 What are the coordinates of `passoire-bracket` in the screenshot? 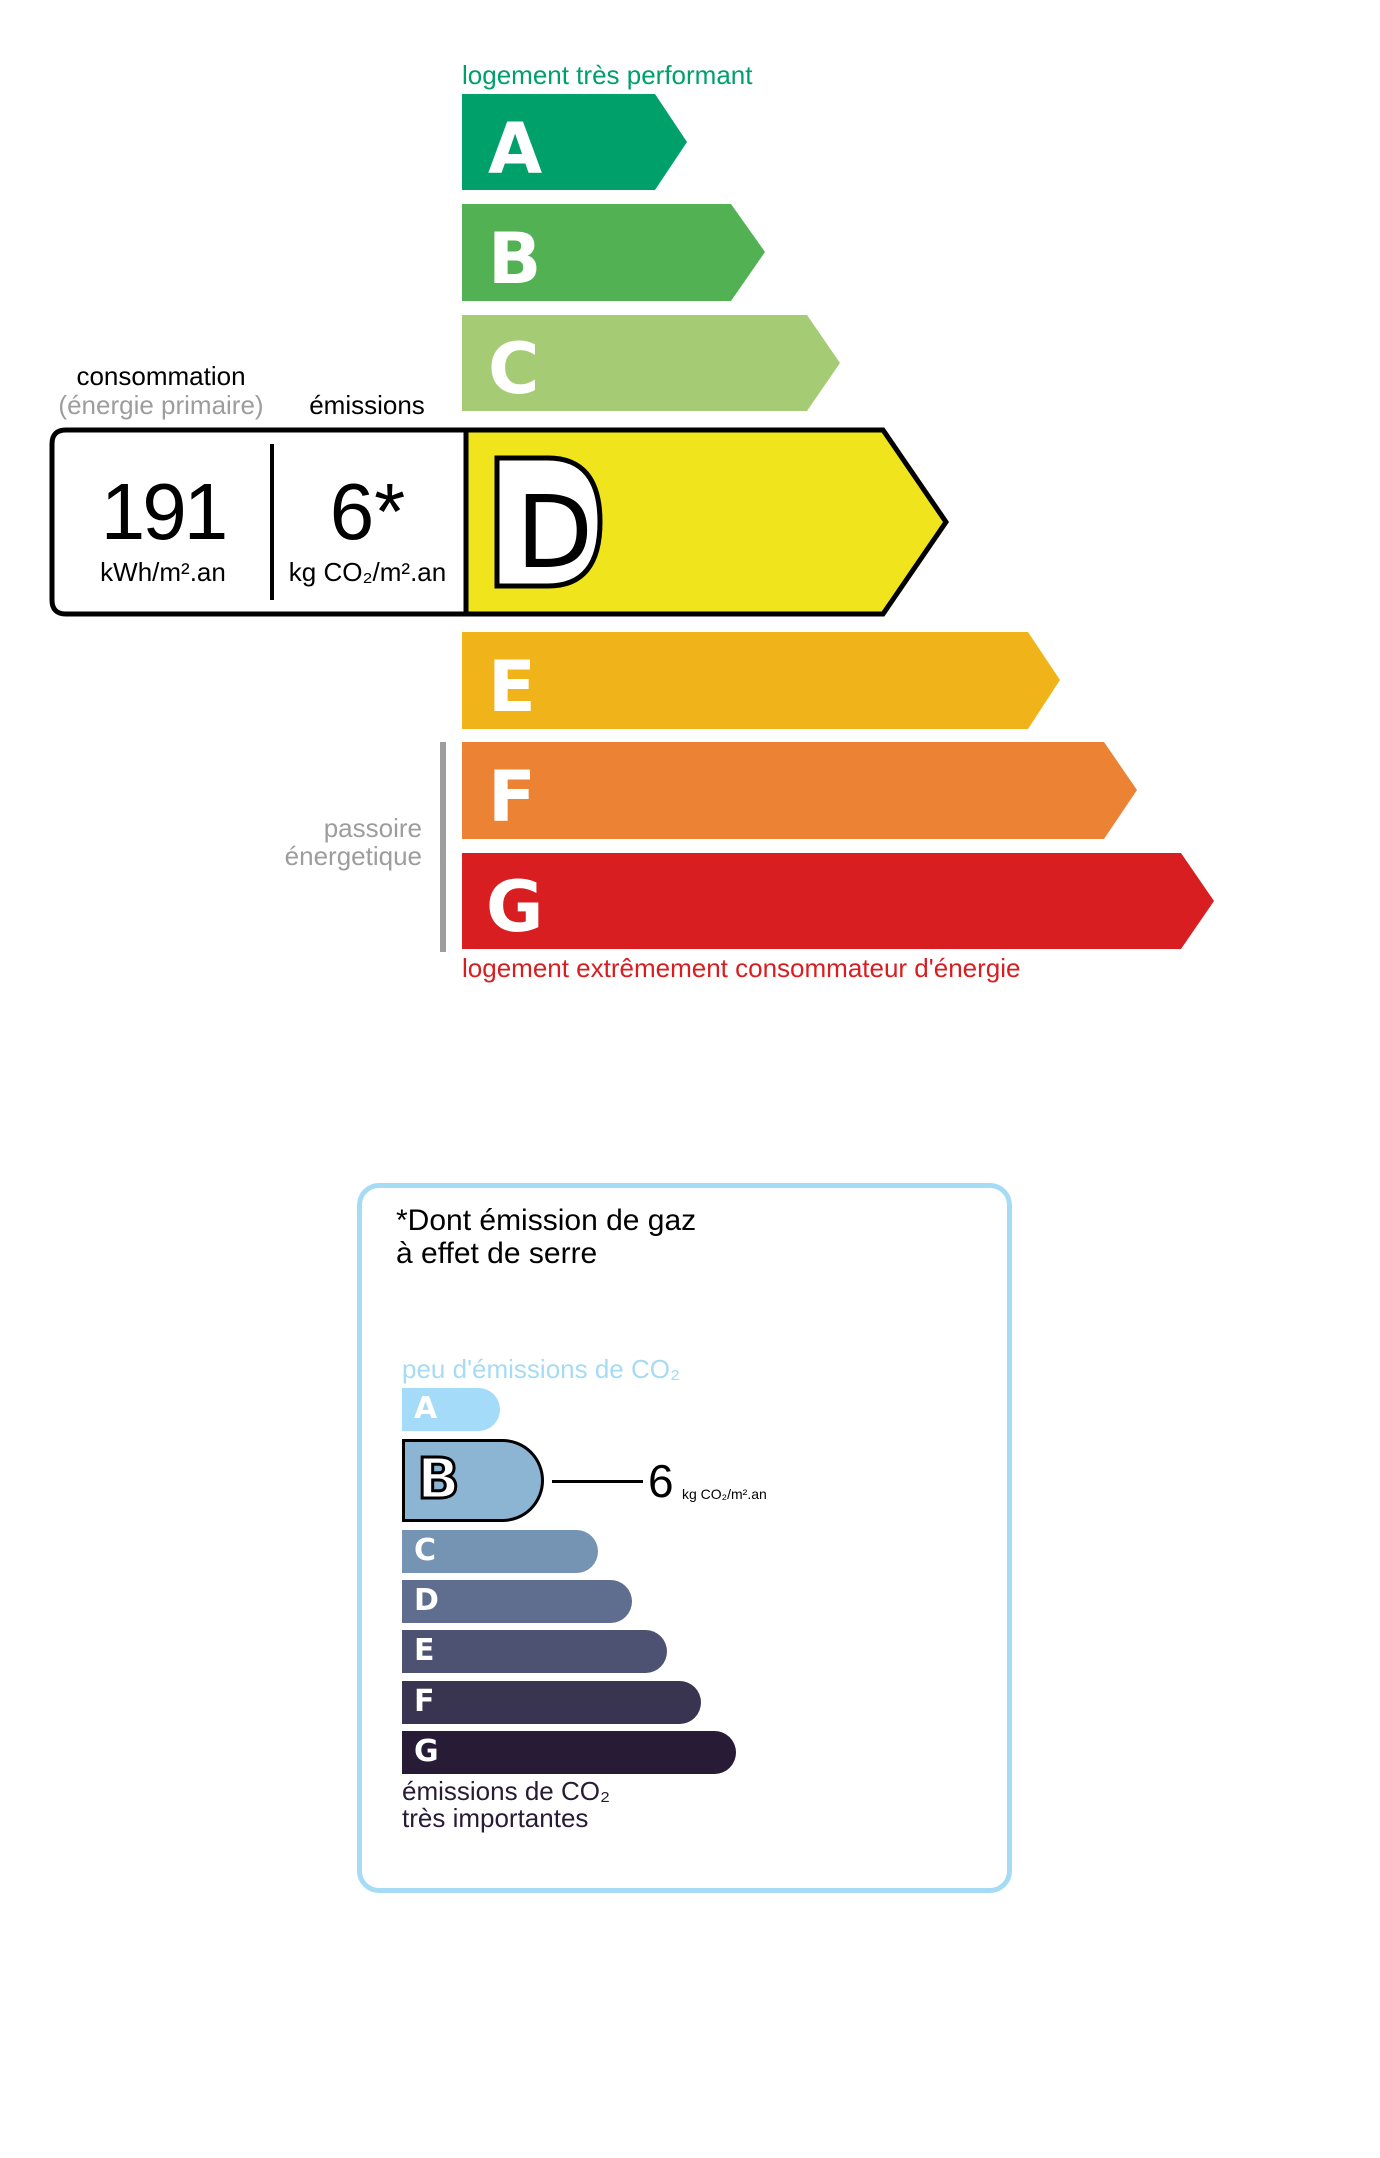 It's located at (443, 847).